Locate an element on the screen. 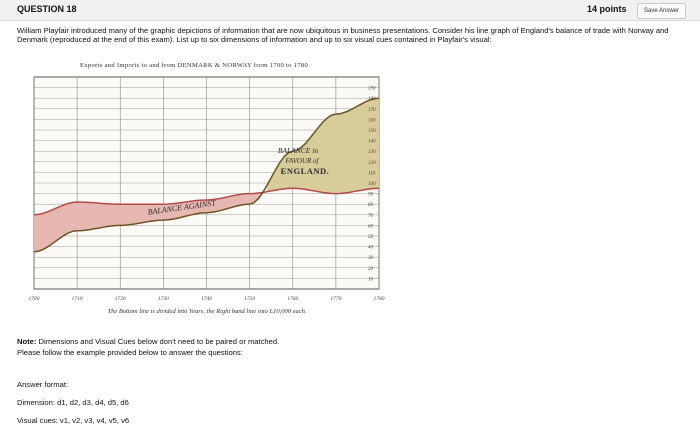 Image resolution: width=700 pixels, height=434 pixels. x-tick-label: 1700 is located at coordinates (34, 299).